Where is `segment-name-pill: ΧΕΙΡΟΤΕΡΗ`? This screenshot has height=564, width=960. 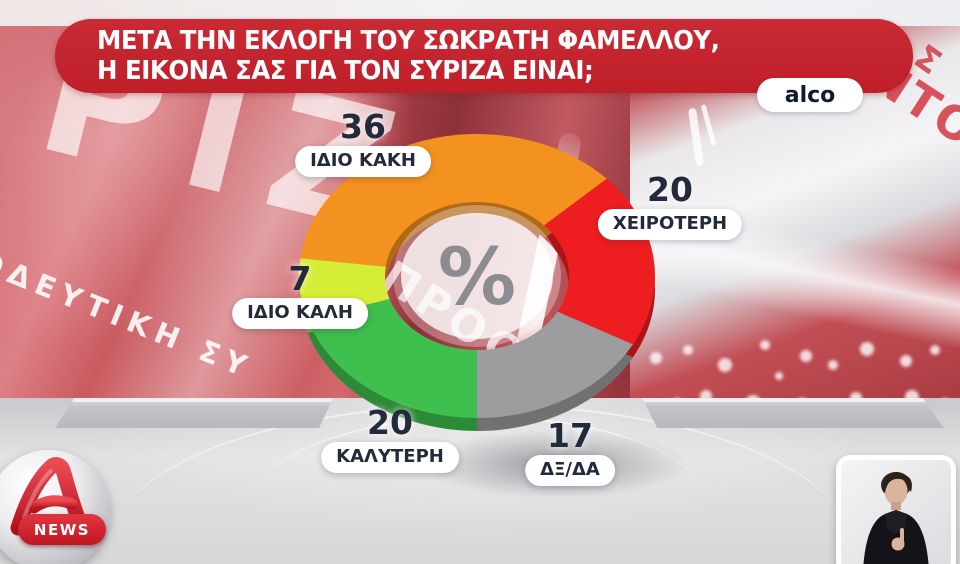
segment-name-pill: ΧΕΙΡΟΤΕΡΗ is located at coordinates (670, 224).